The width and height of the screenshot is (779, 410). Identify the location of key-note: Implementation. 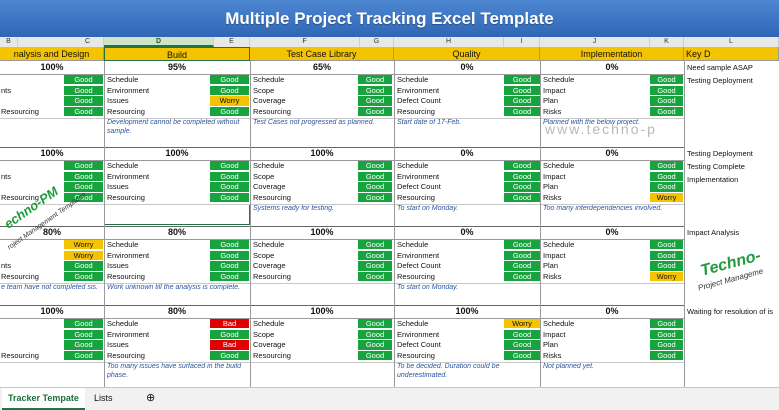
(713, 179).